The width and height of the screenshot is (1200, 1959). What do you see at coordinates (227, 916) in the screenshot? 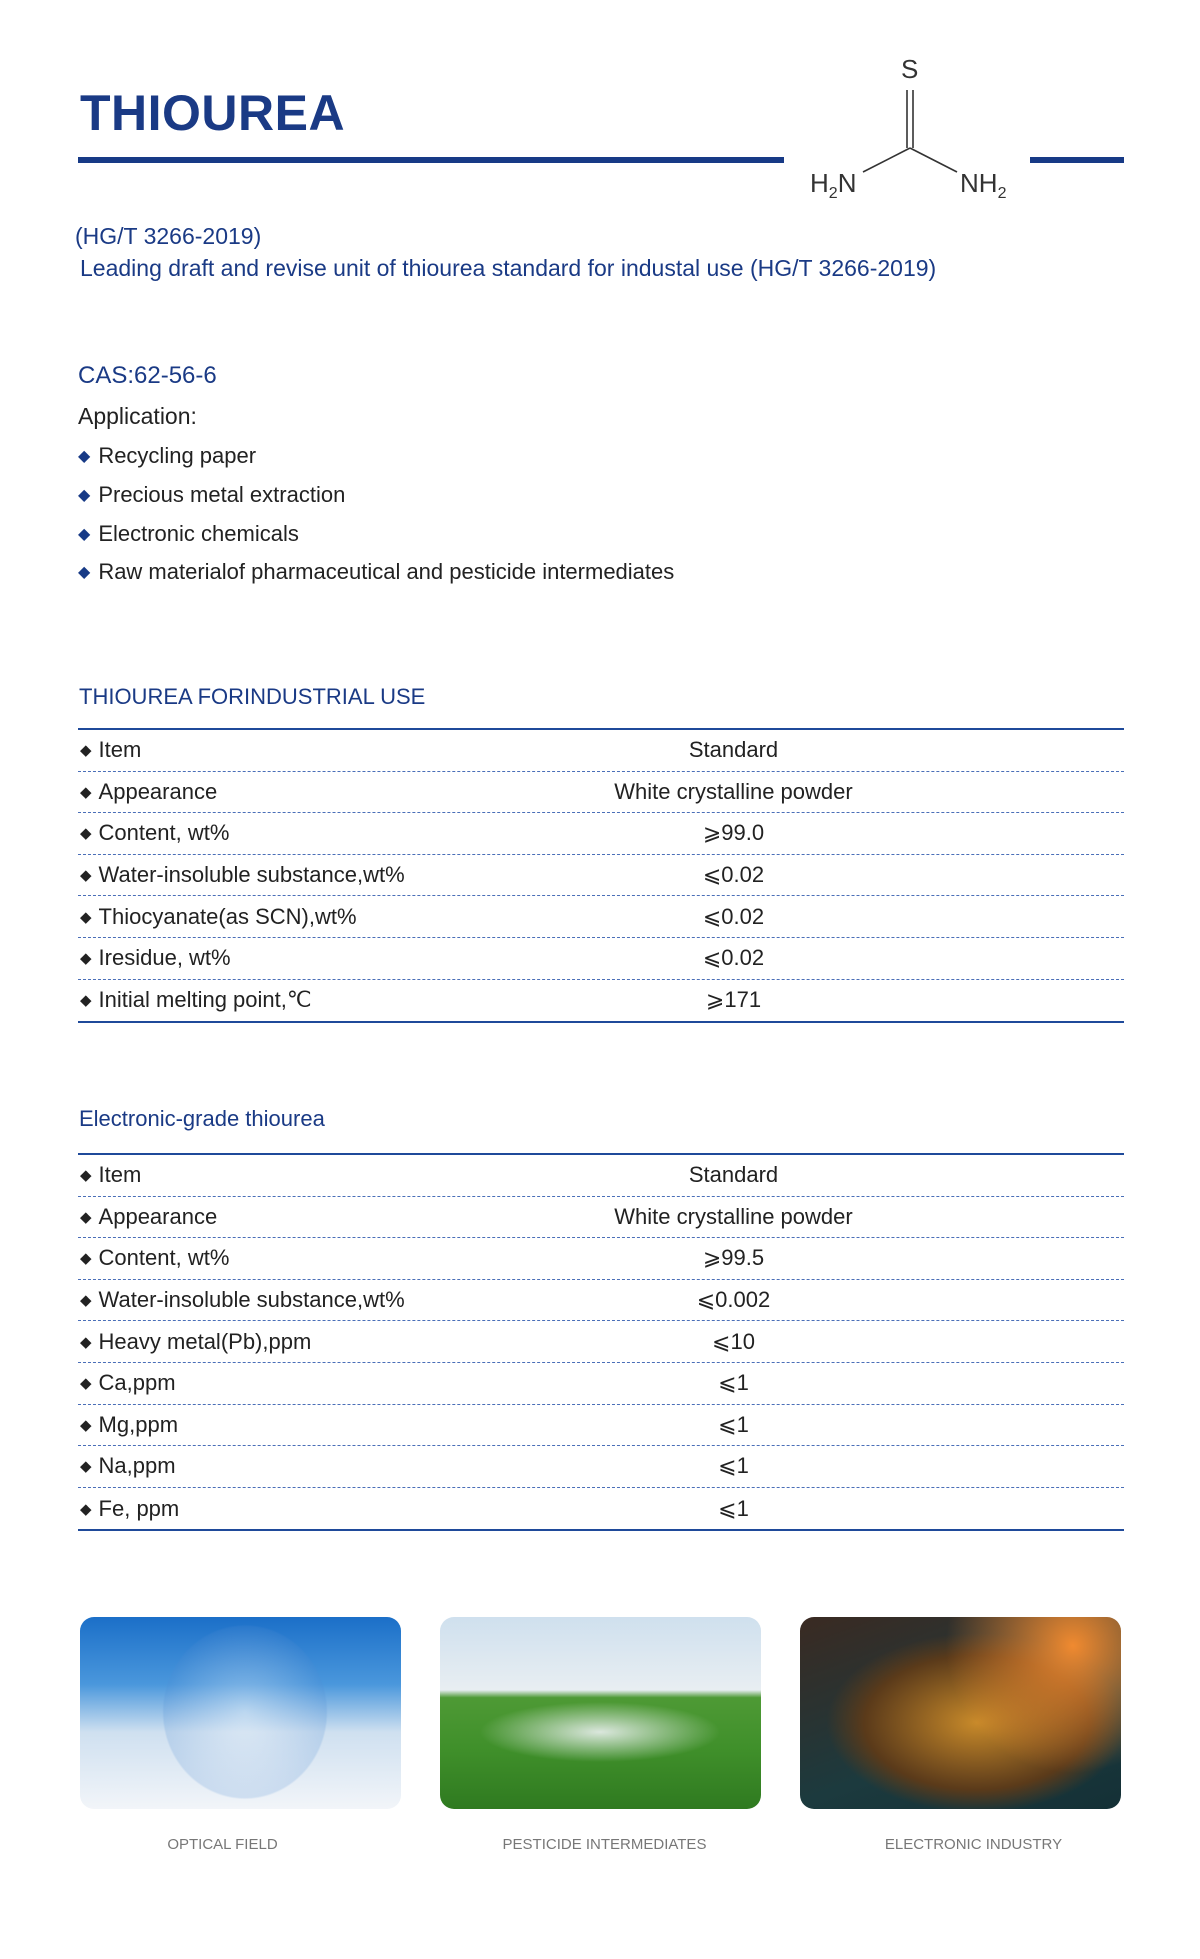
I see `item-label: Thiocyanate(as SCN),wt%` at bounding box center [227, 916].